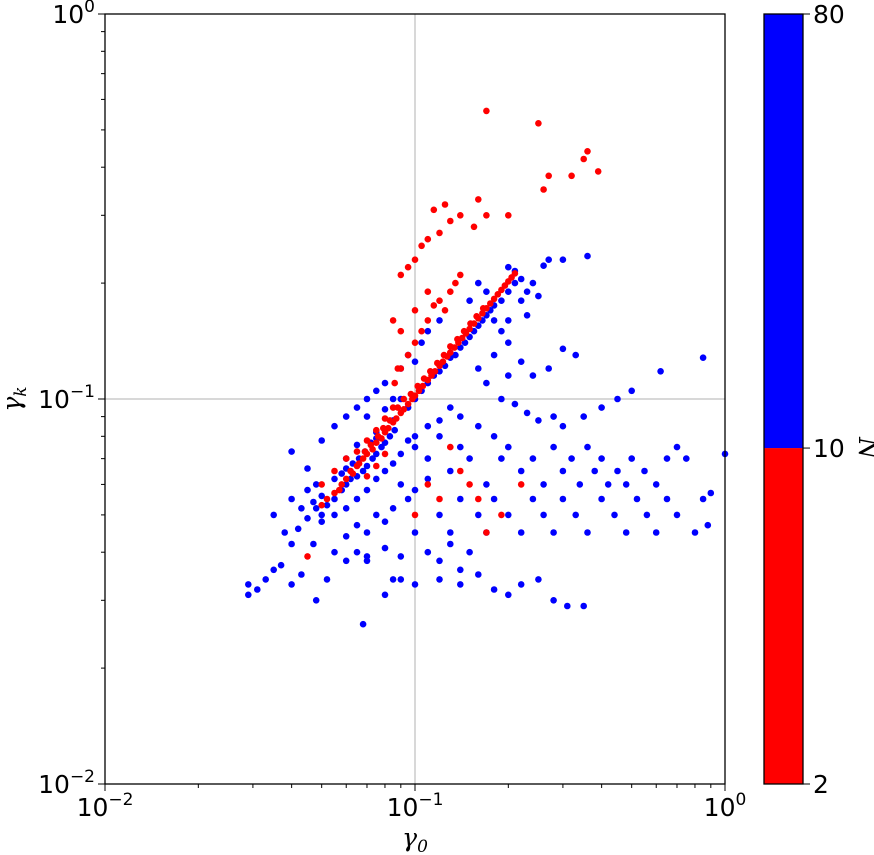  I want to click on colorbar-tick-label: 2, so click(821, 784).